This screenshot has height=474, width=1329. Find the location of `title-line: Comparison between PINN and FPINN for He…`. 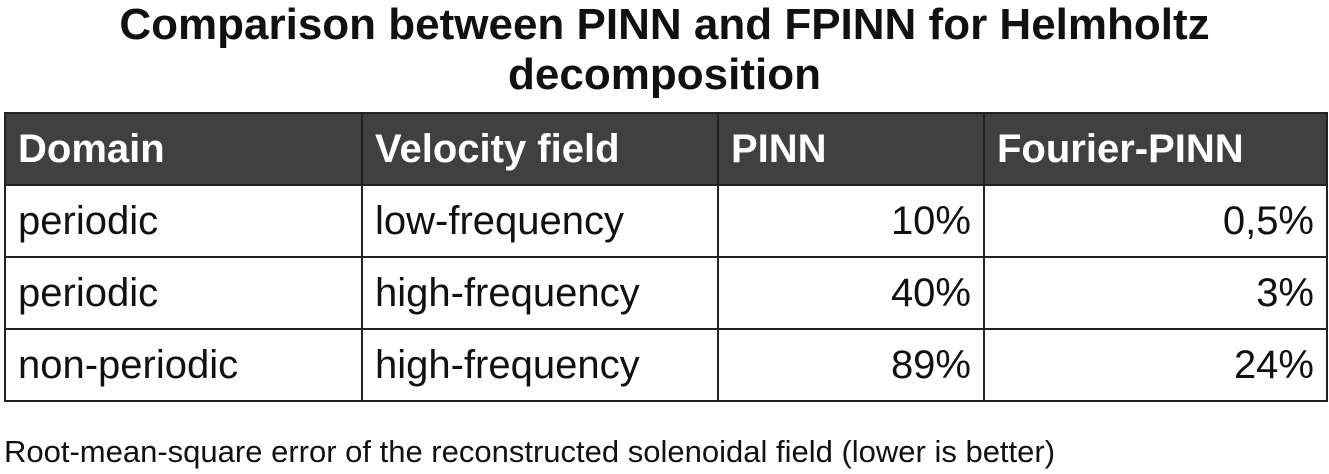

title-line: Comparison between PINN and FPINN for He… is located at coordinates (664, 24).